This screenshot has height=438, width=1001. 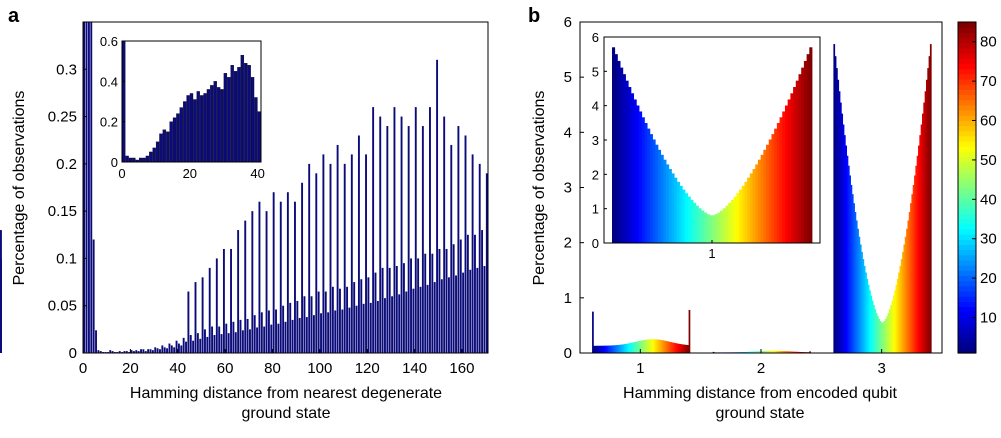 What do you see at coordinates (761, 363) in the screenshot?
I see `panel-b-x-ticks: 1 2 3` at bounding box center [761, 363].